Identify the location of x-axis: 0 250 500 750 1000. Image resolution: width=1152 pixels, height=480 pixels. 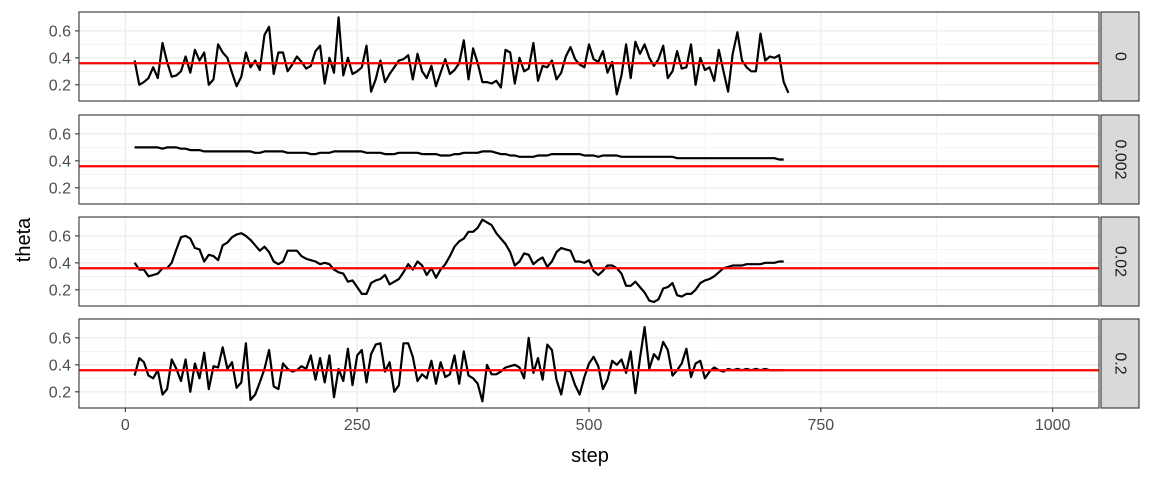
(596, 421).